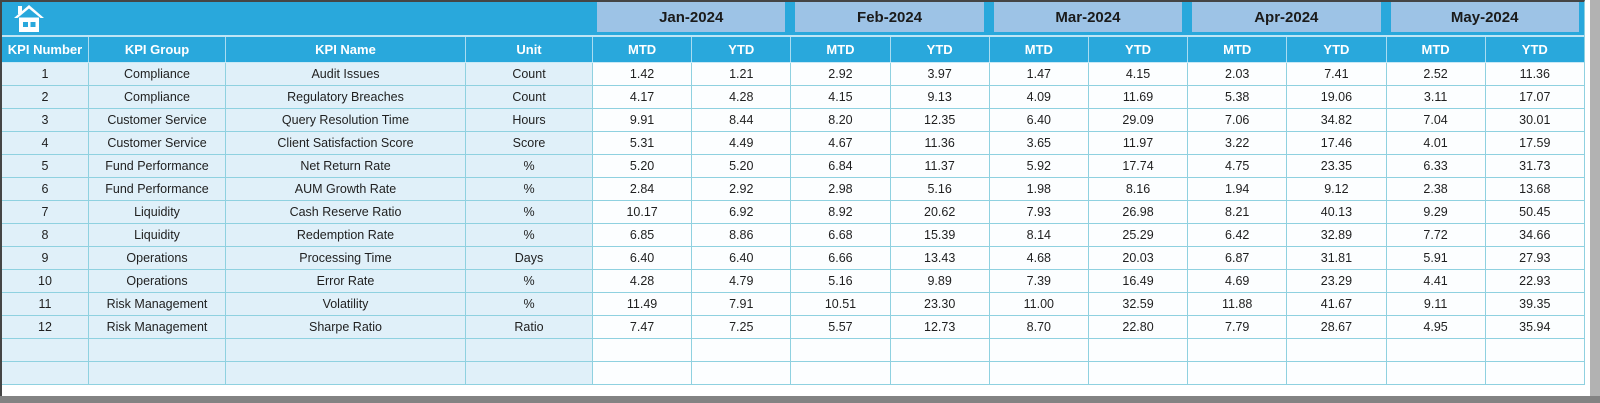 This screenshot has width=1600, height=403. Describe the element at coordinates (1435, 281) in the screenshot. I see `cell-value: 4.41` at that location.